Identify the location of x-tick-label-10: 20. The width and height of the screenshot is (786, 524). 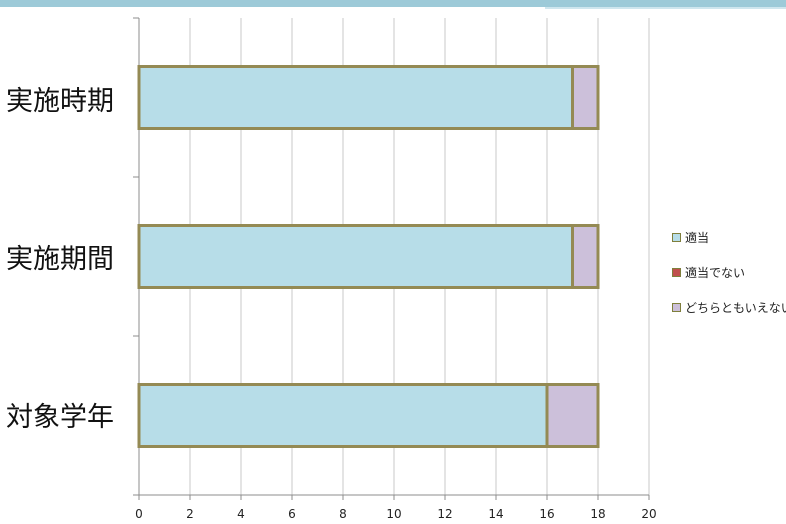
(648, 514).